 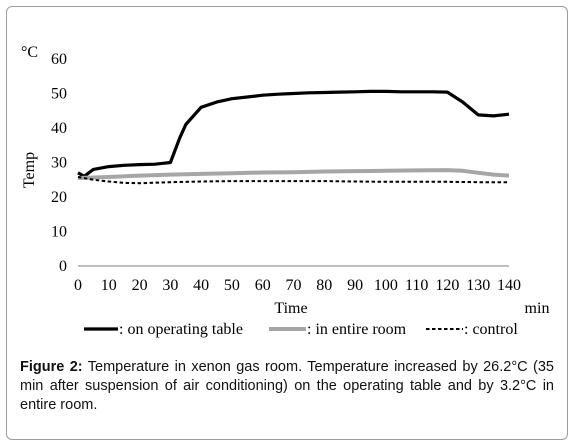 I want to click on x-tick-label: 120, so click(x=447, y=285).